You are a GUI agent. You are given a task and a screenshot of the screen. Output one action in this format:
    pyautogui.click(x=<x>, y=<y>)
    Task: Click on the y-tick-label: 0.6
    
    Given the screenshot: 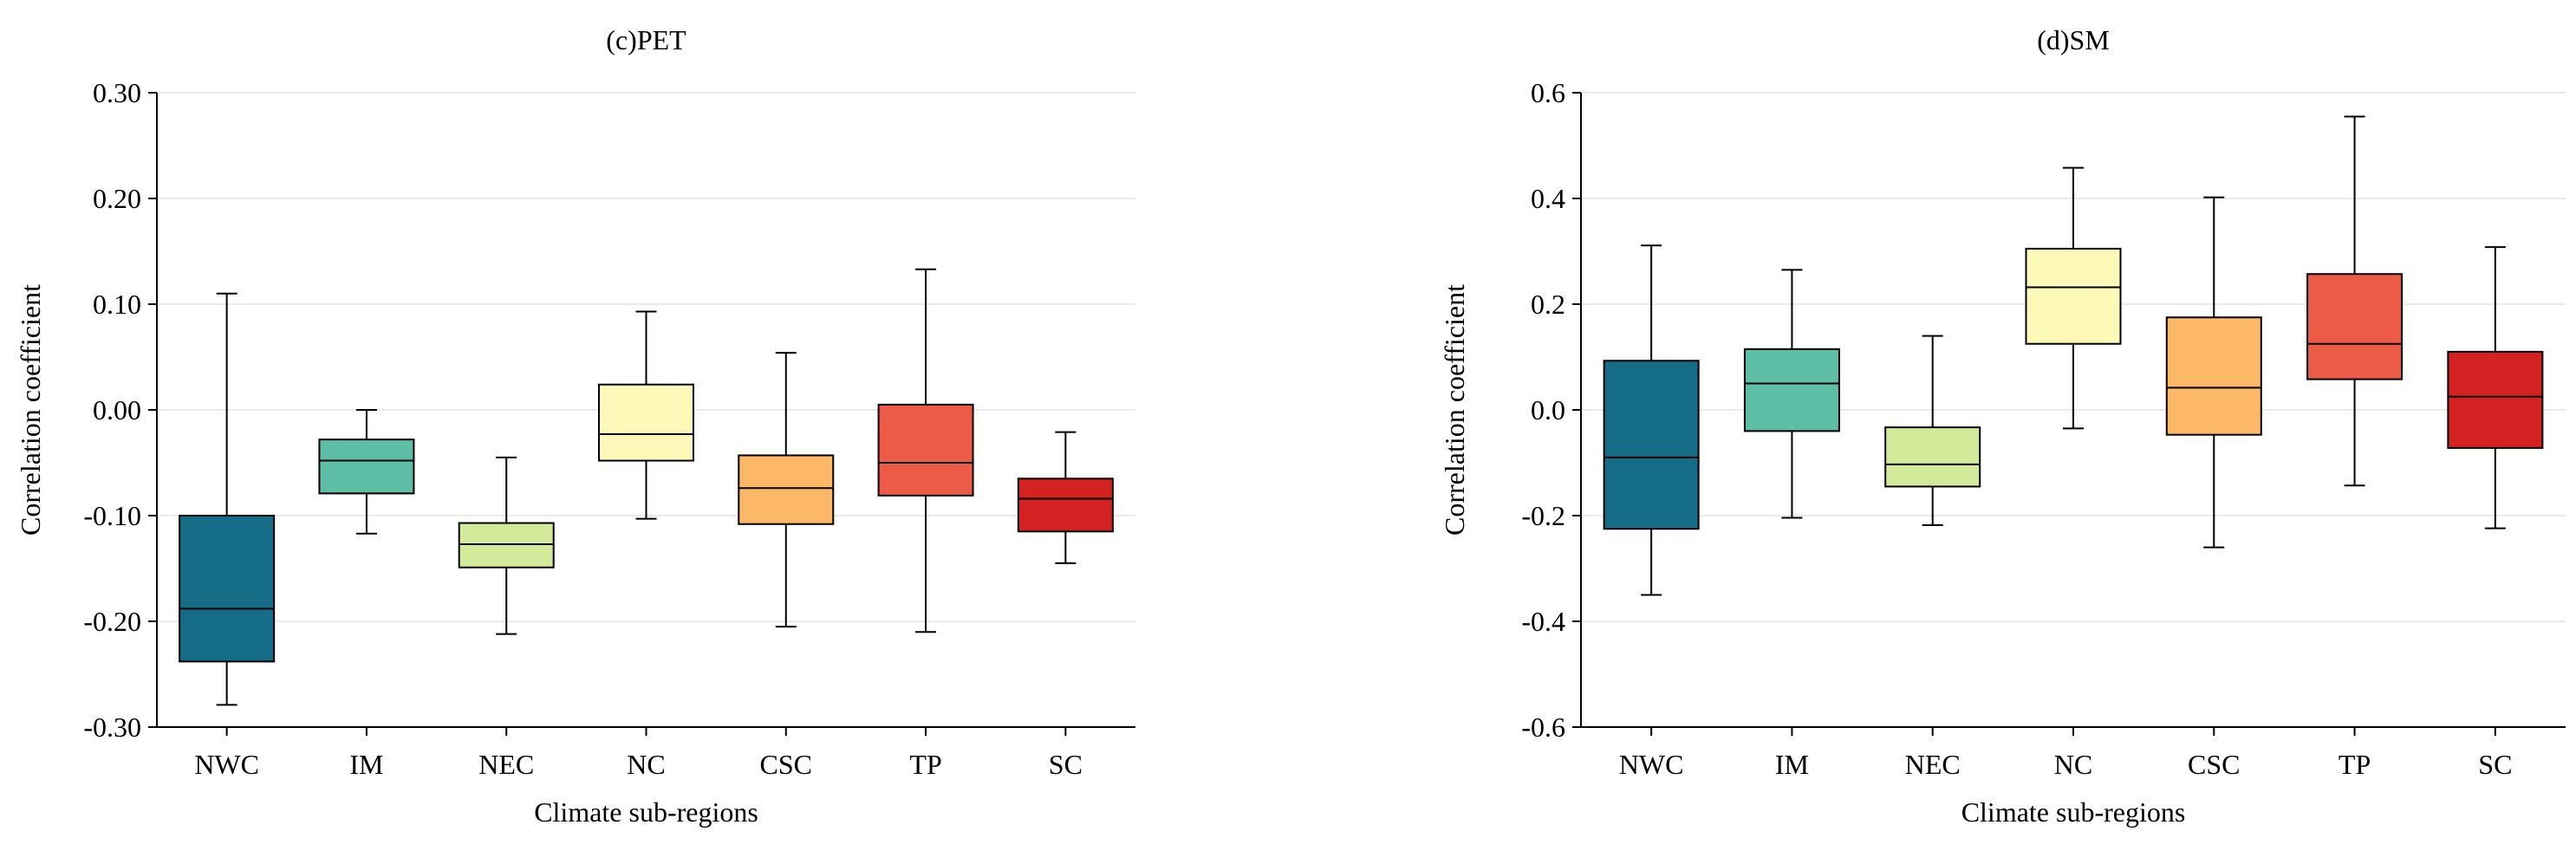 What is the action you would take?
    pyautogui.click(x=1548, y=93)
    